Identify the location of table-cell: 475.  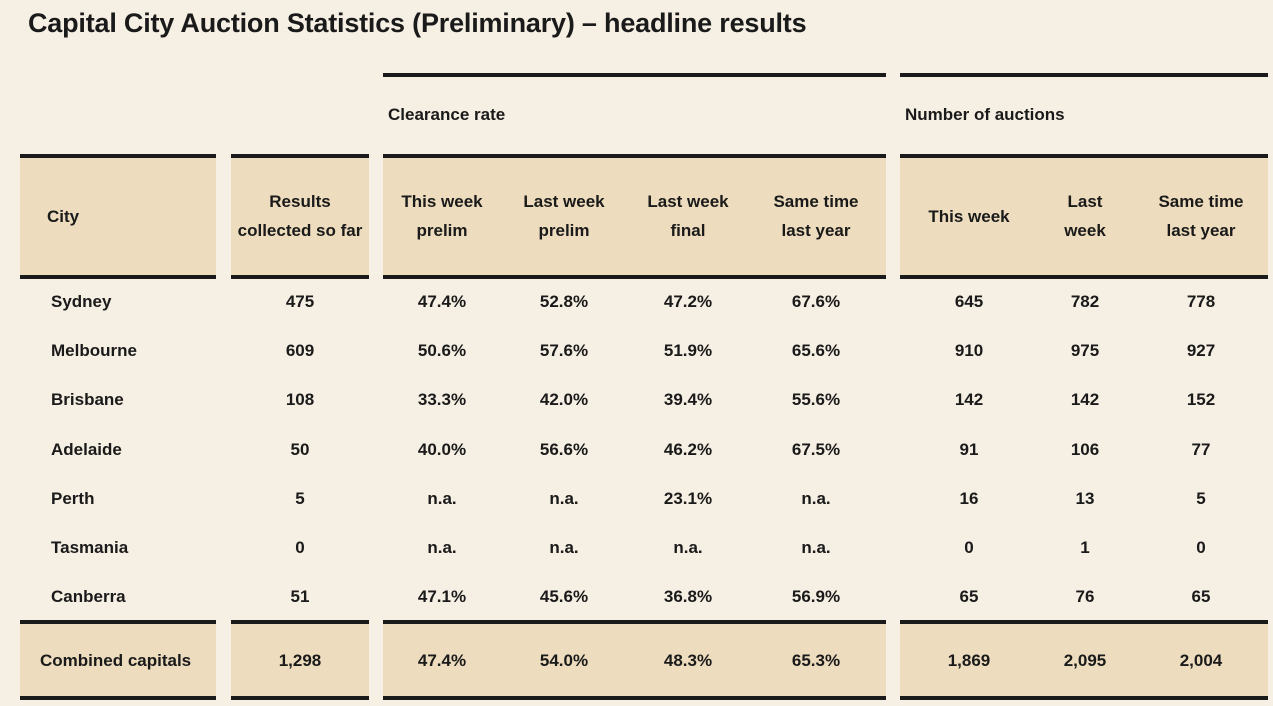
(300, 301).